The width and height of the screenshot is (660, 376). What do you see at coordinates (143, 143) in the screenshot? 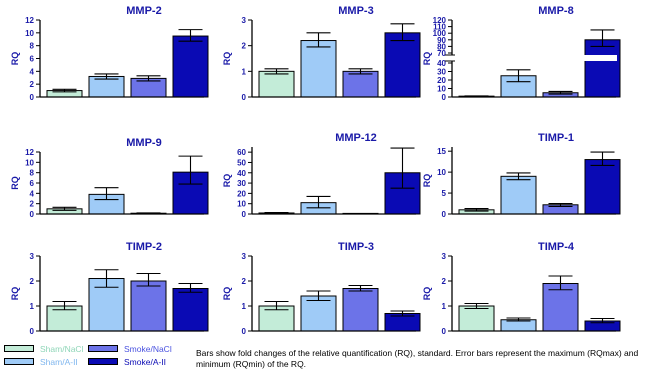
I see `chart-title-mmp-9: MMP-9` at bounding box center [143, 143].